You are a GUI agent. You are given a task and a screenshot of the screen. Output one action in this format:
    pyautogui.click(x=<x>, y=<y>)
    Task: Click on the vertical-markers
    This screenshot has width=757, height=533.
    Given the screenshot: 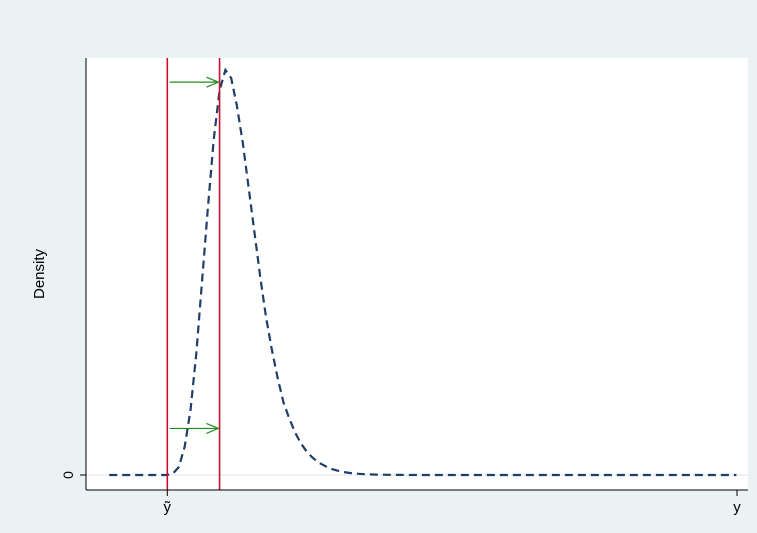 What is the action you would take?
    pyautogui.click(x=193, y=274)
    